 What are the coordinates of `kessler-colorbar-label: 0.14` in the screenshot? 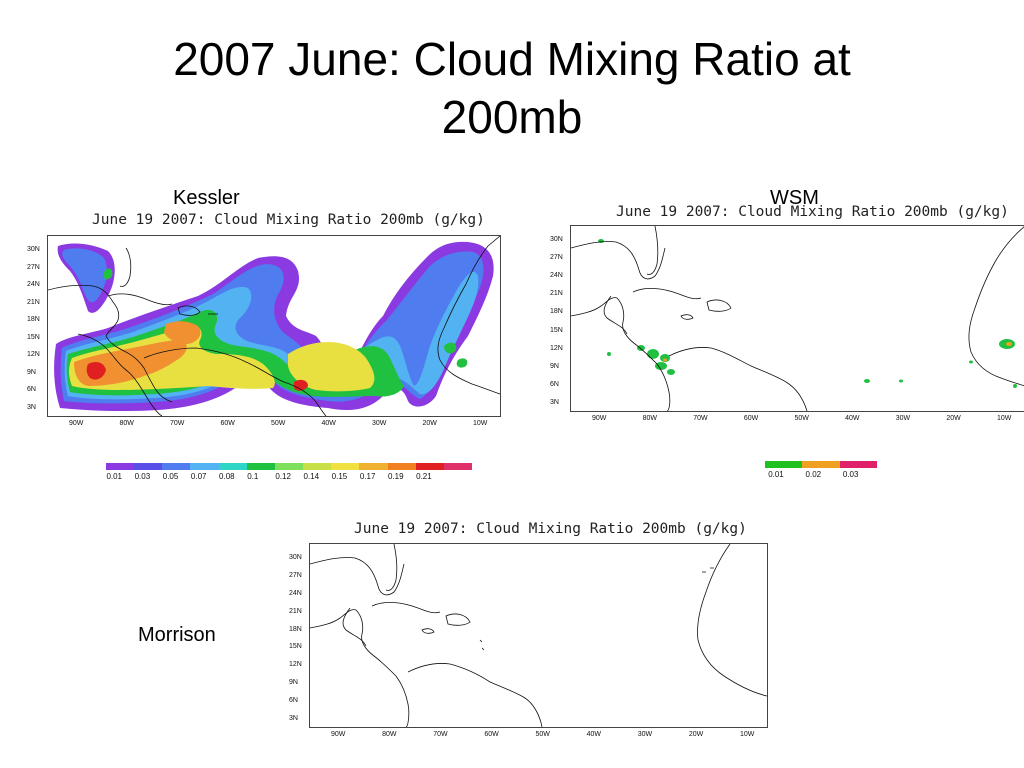 It's located at (311, 476).